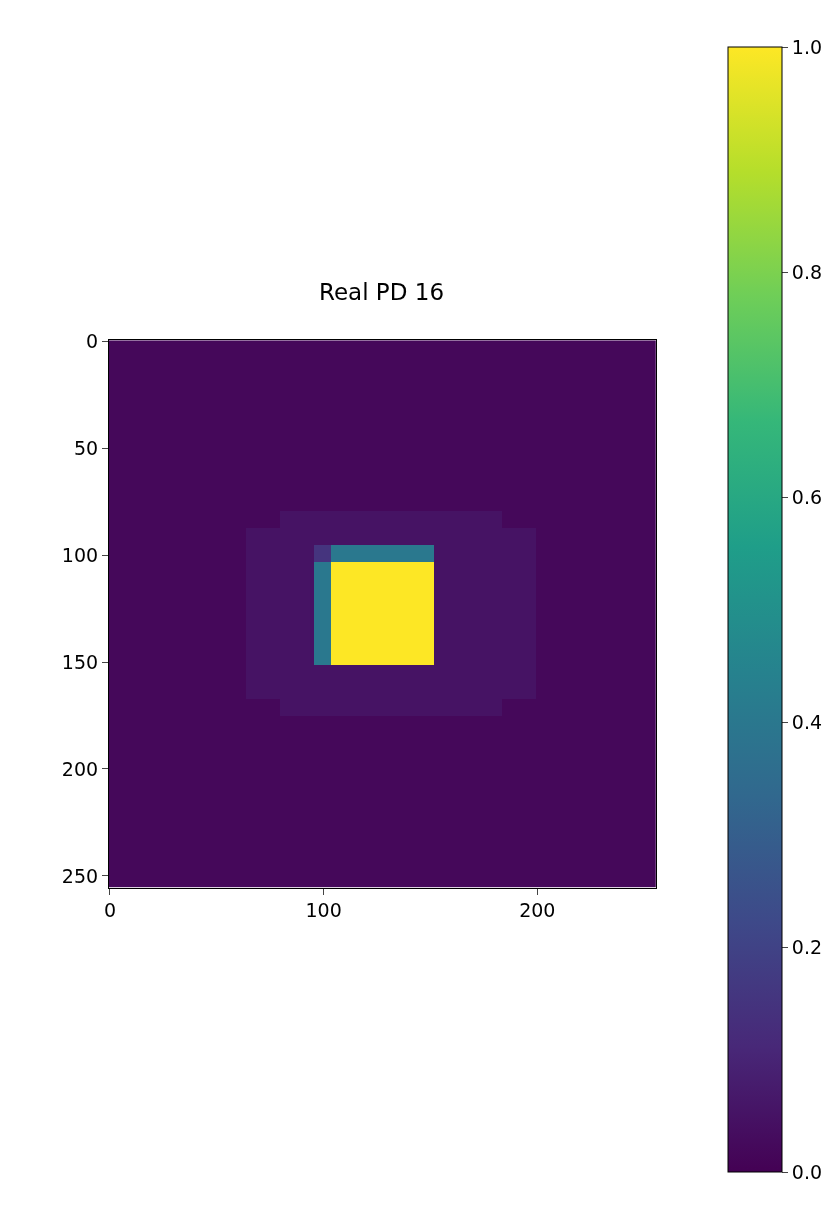 Image resolution: width=833 pixels, height=1209 pixels. What do you see at coordinates (381, 292) in the screenshot?
I see `chart-title: Real PD 16` at bounding box center [381, 292].